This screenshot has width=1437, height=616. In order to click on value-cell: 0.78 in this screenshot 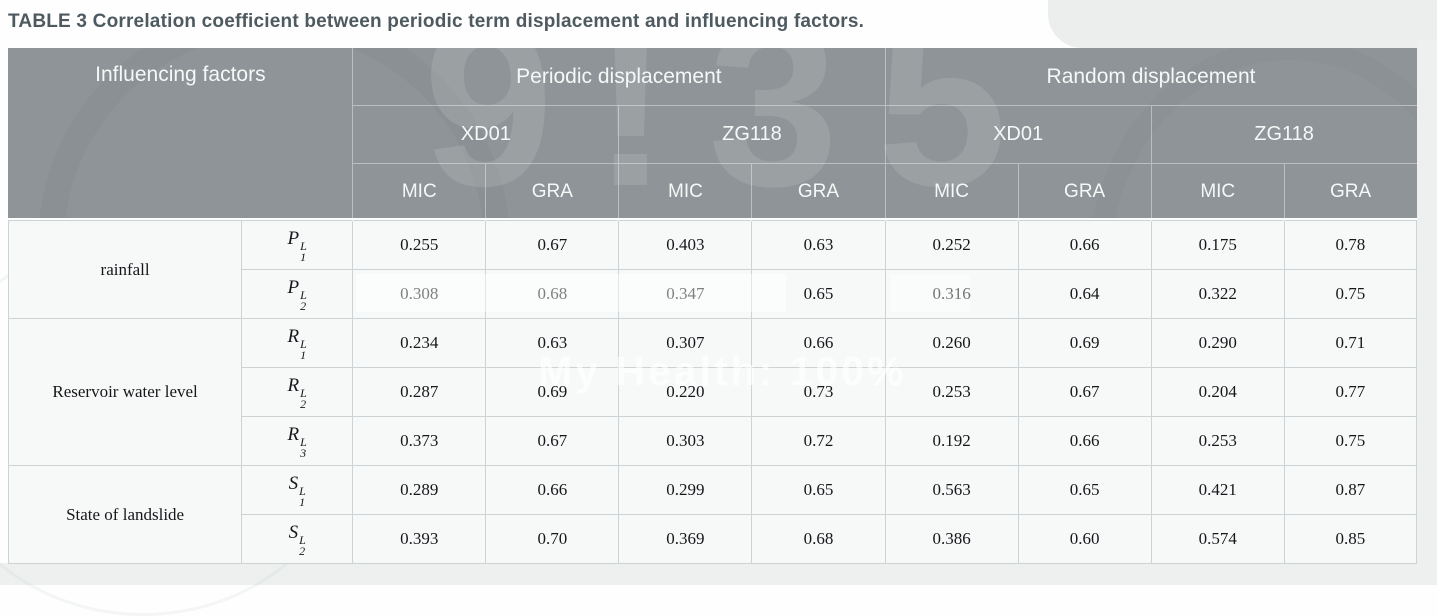, I will do `click(1350, 245)`.